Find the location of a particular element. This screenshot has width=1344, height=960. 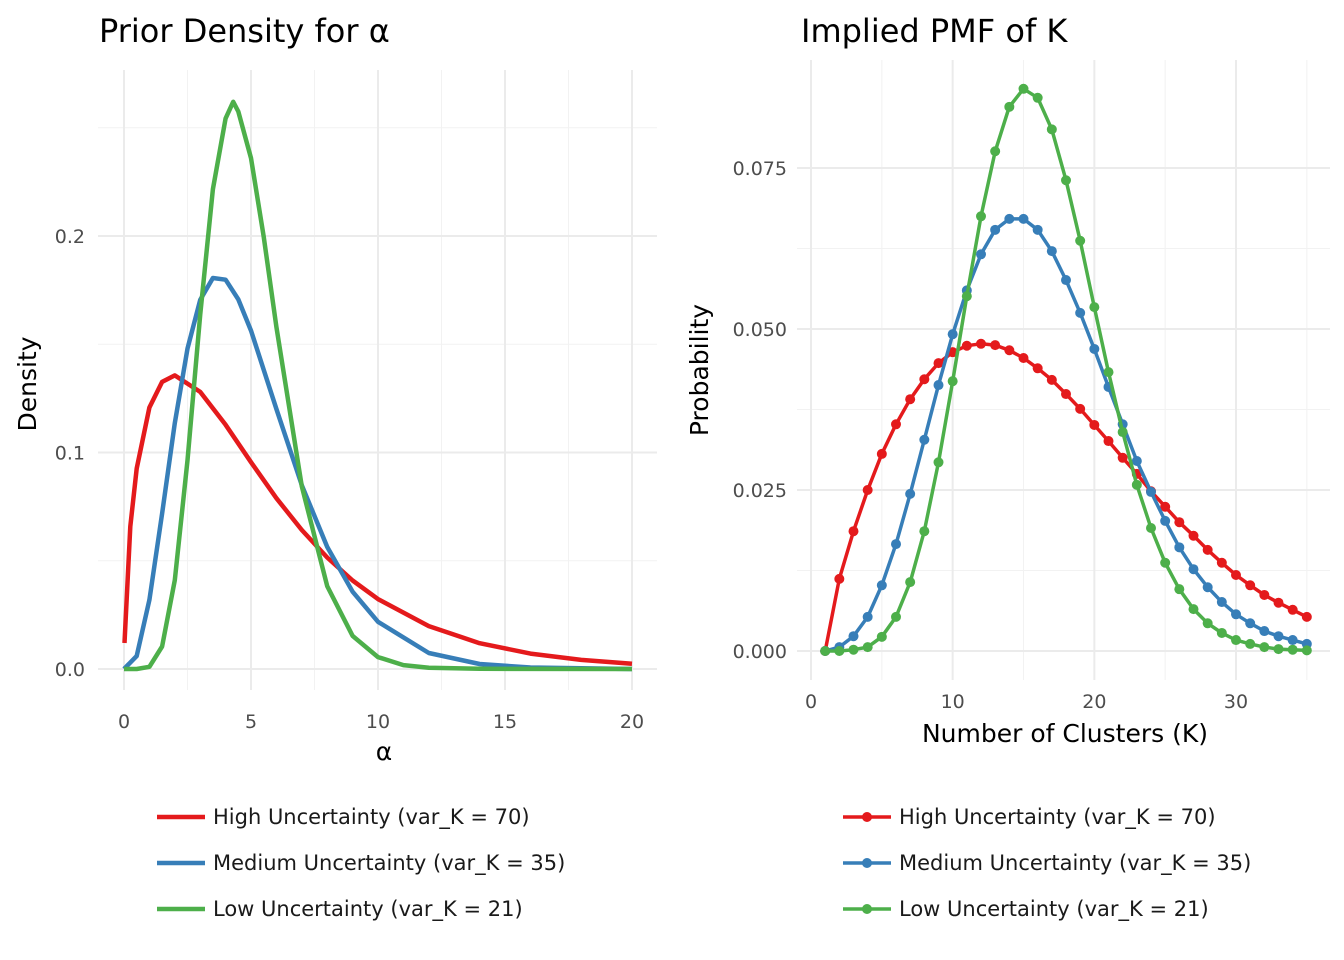

y-tick-label: 0.0 is located at coordinates (70, 670).